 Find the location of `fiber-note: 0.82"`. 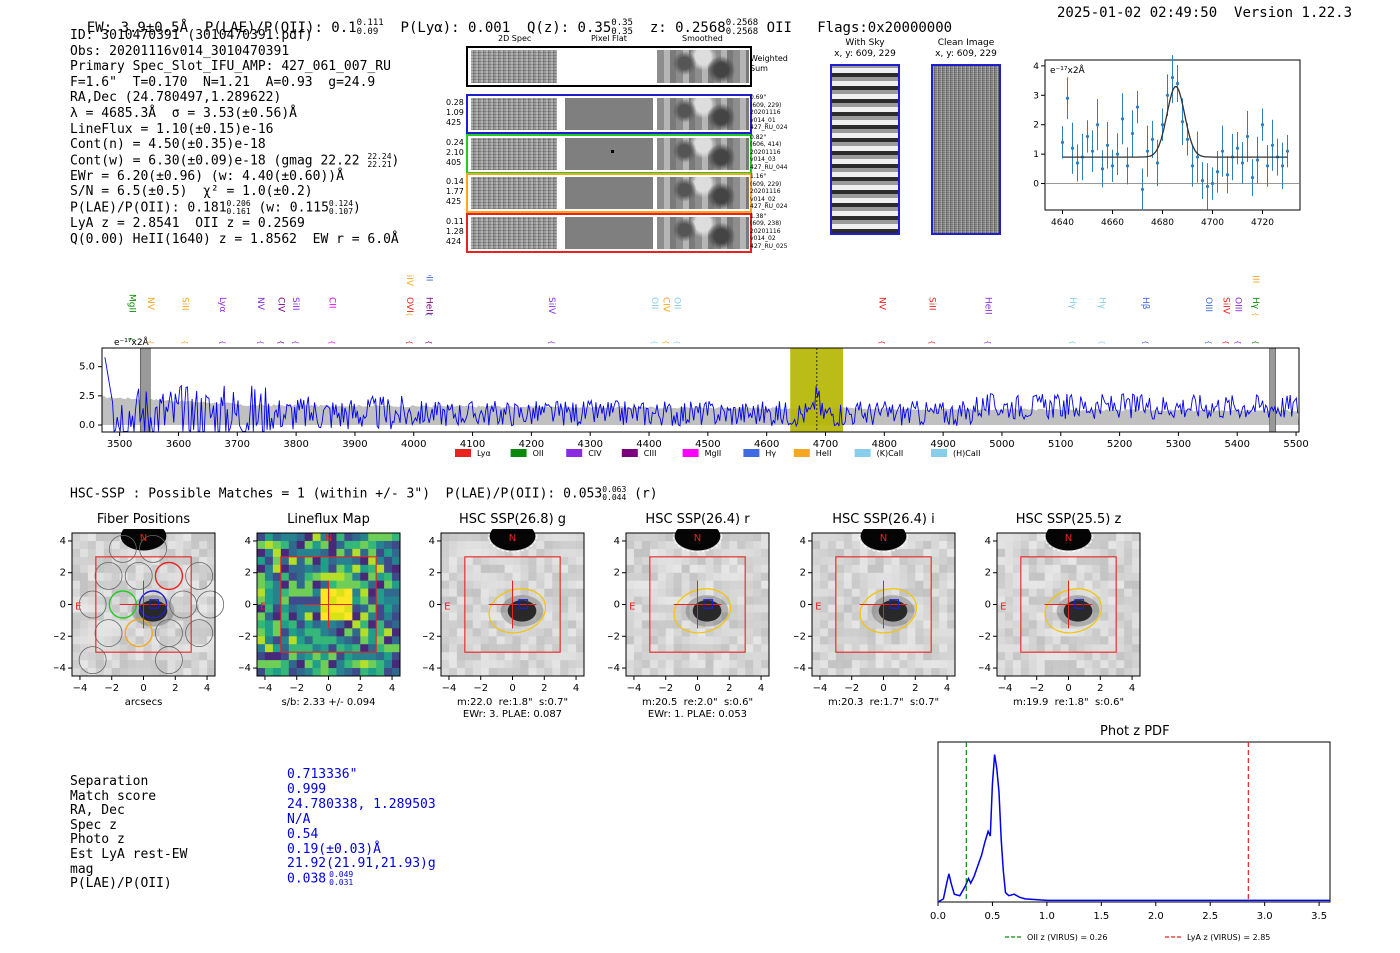

fiber-note: 0.82" is located at coordinates (758, 137).